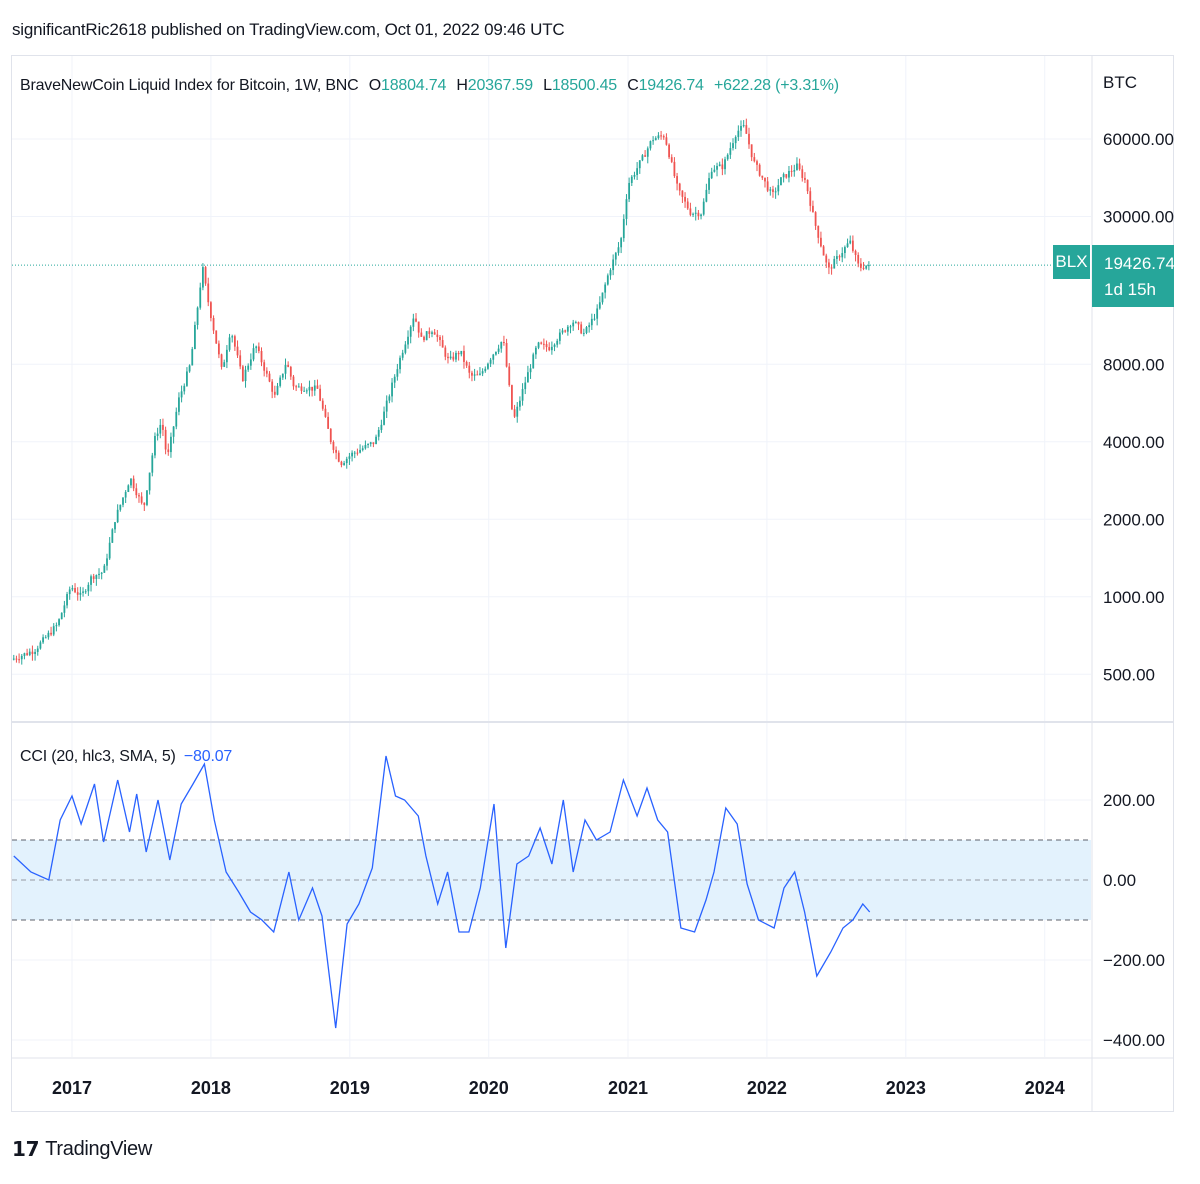 Image resolution: width=1200 pixels, height=1184 pixels. I want to click on last-price-value: 19426.74, so click(1139, 263).